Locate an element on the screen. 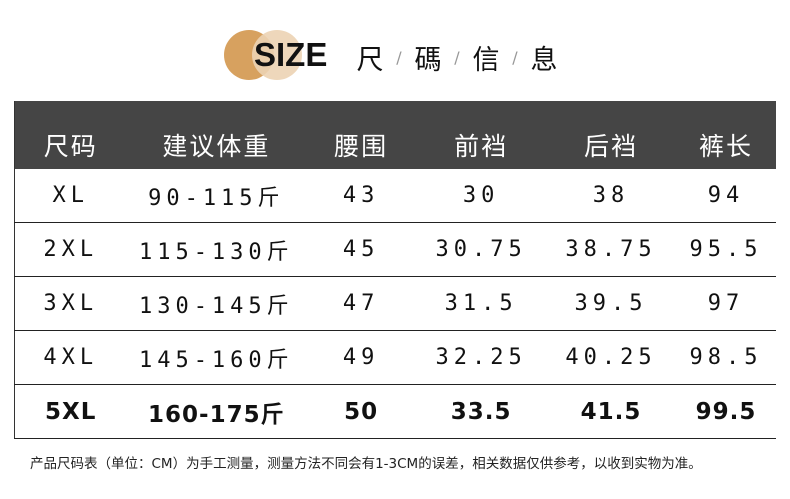 Image resolution: width=790 pixels, height=499 pixels. table-header-row: 尺码 建议体重 腰围 前裆 后裆 裤长 is located at coordinates (395, 135).